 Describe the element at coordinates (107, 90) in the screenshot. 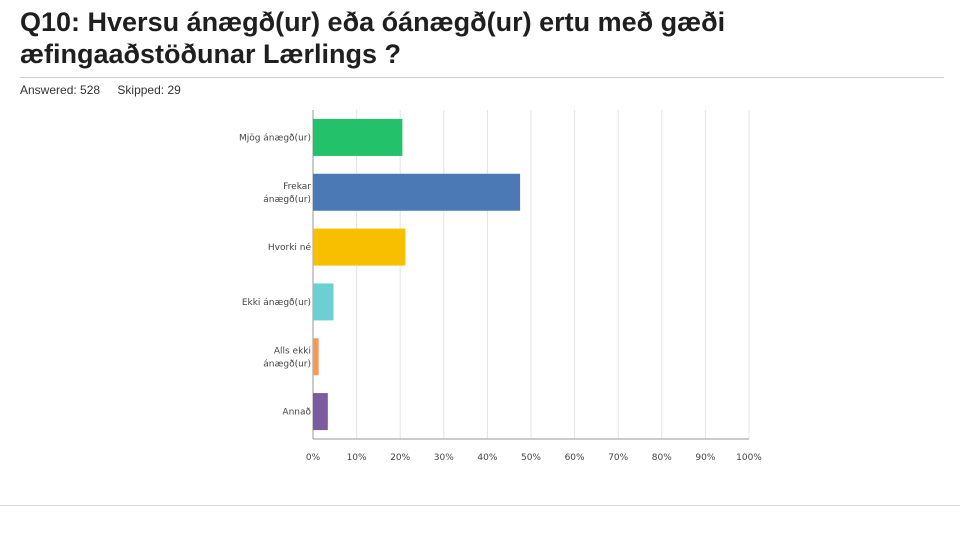

I see `response-stats: Answered: 528 Skipped: 29` at that location.